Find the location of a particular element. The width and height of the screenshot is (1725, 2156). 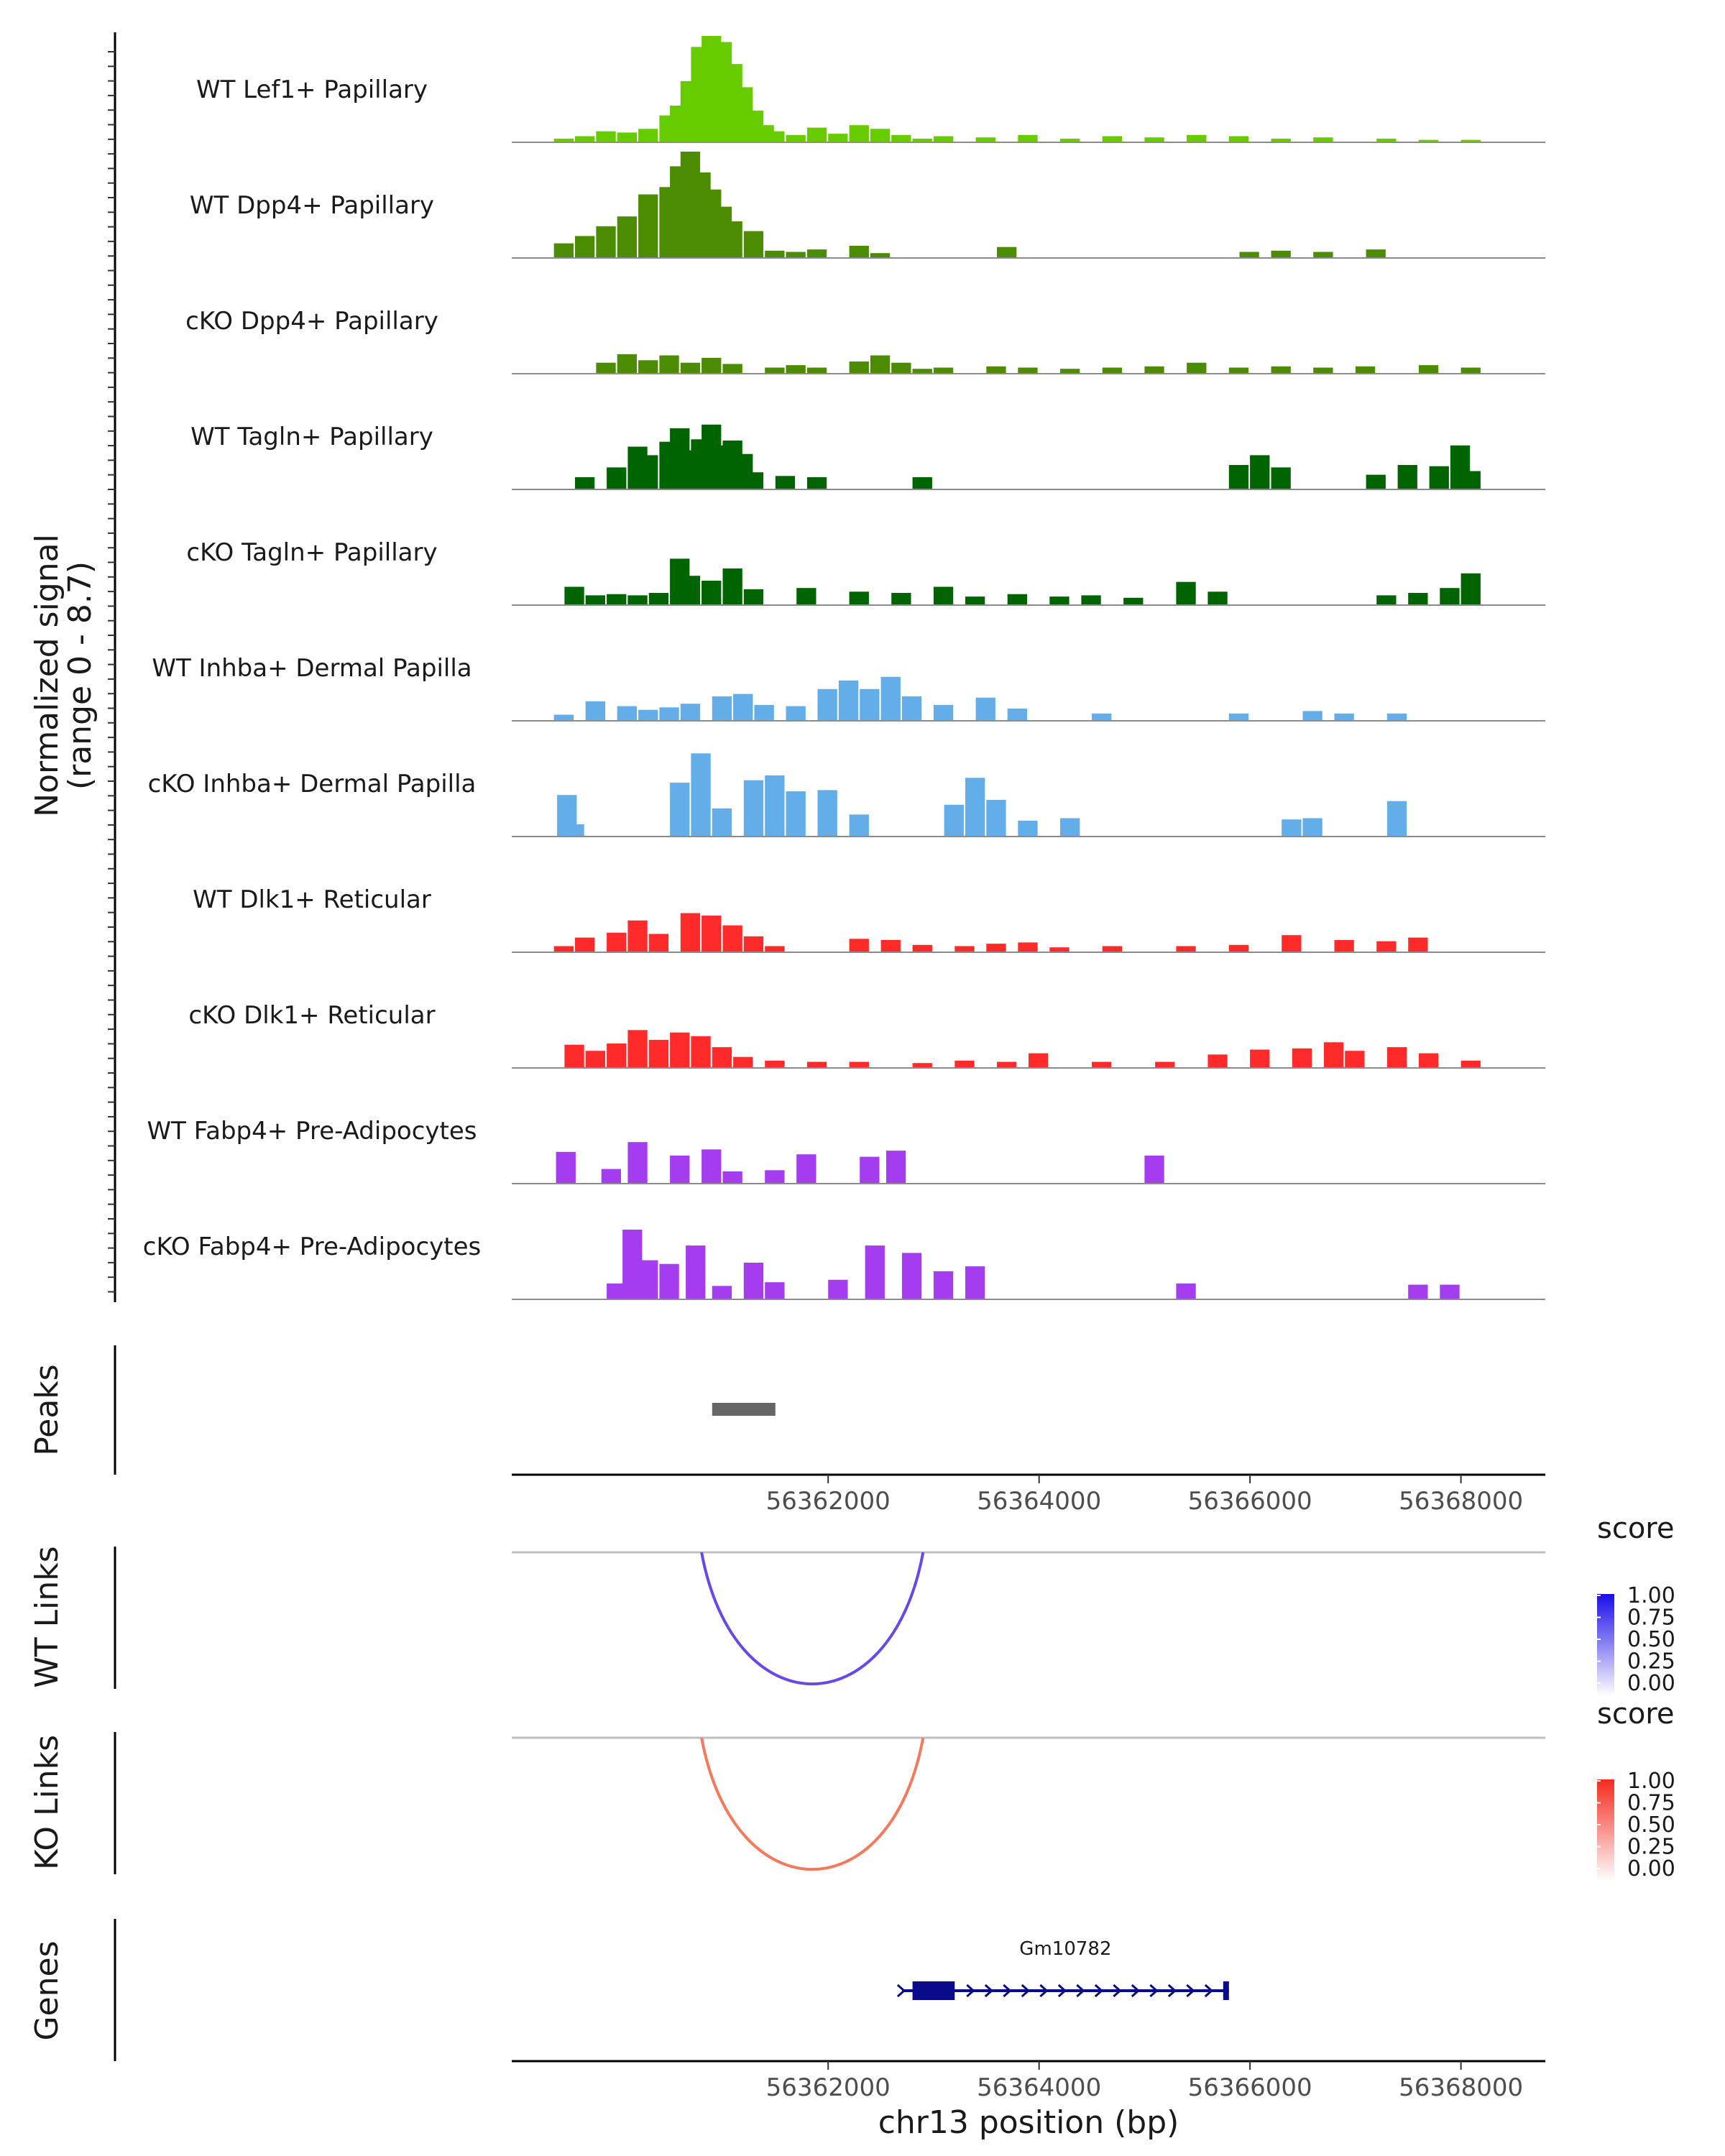

wt-links-legend-tick-label: 0.50 is located at coordinates (1651, 1639).